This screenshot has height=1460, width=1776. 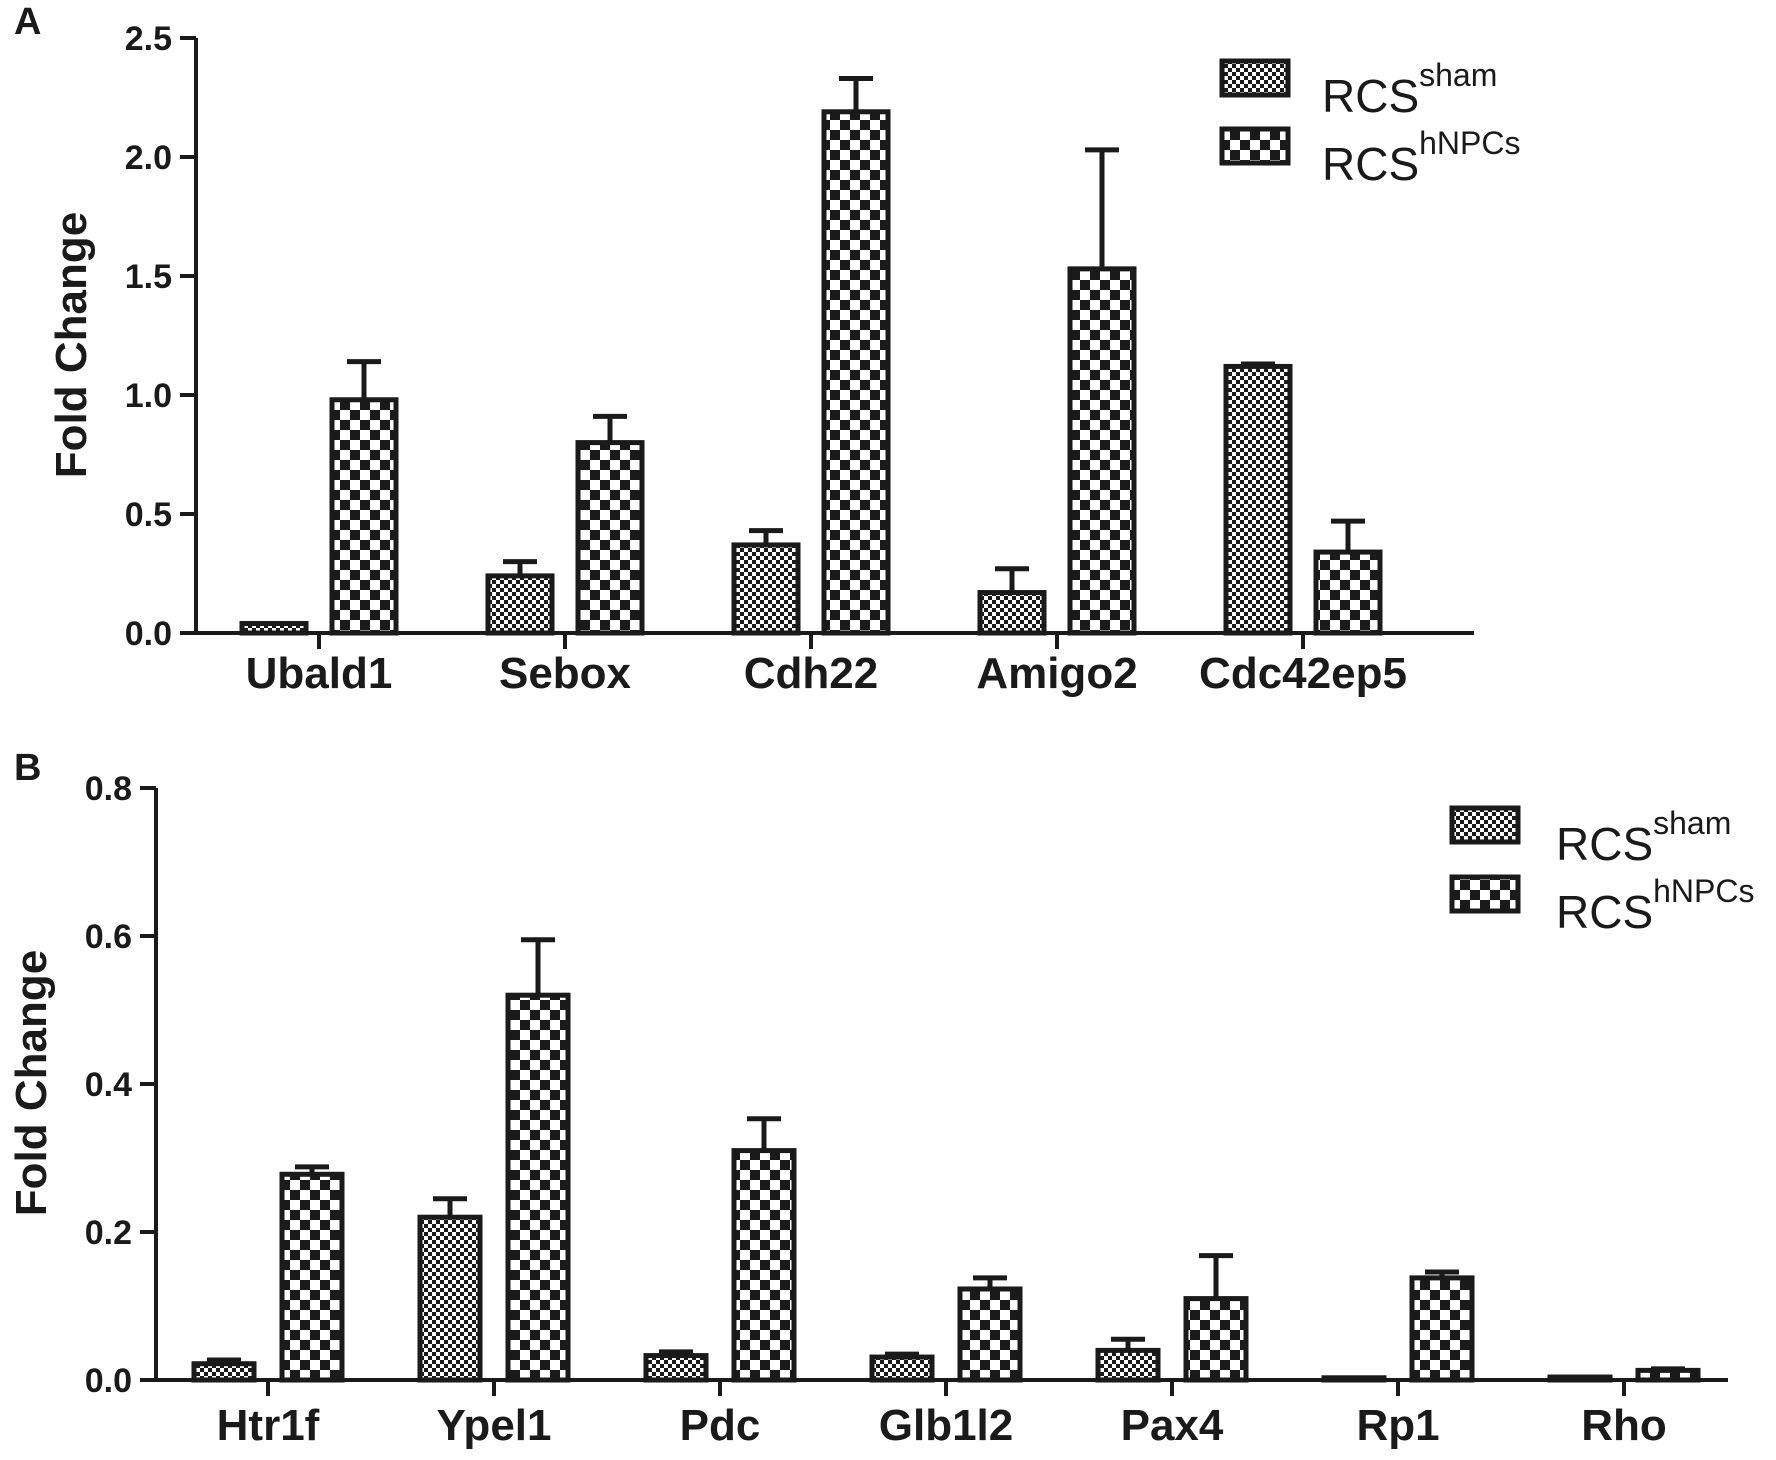 I want to click on x-tick-label: Ubald1, so click(x=319, y=673).